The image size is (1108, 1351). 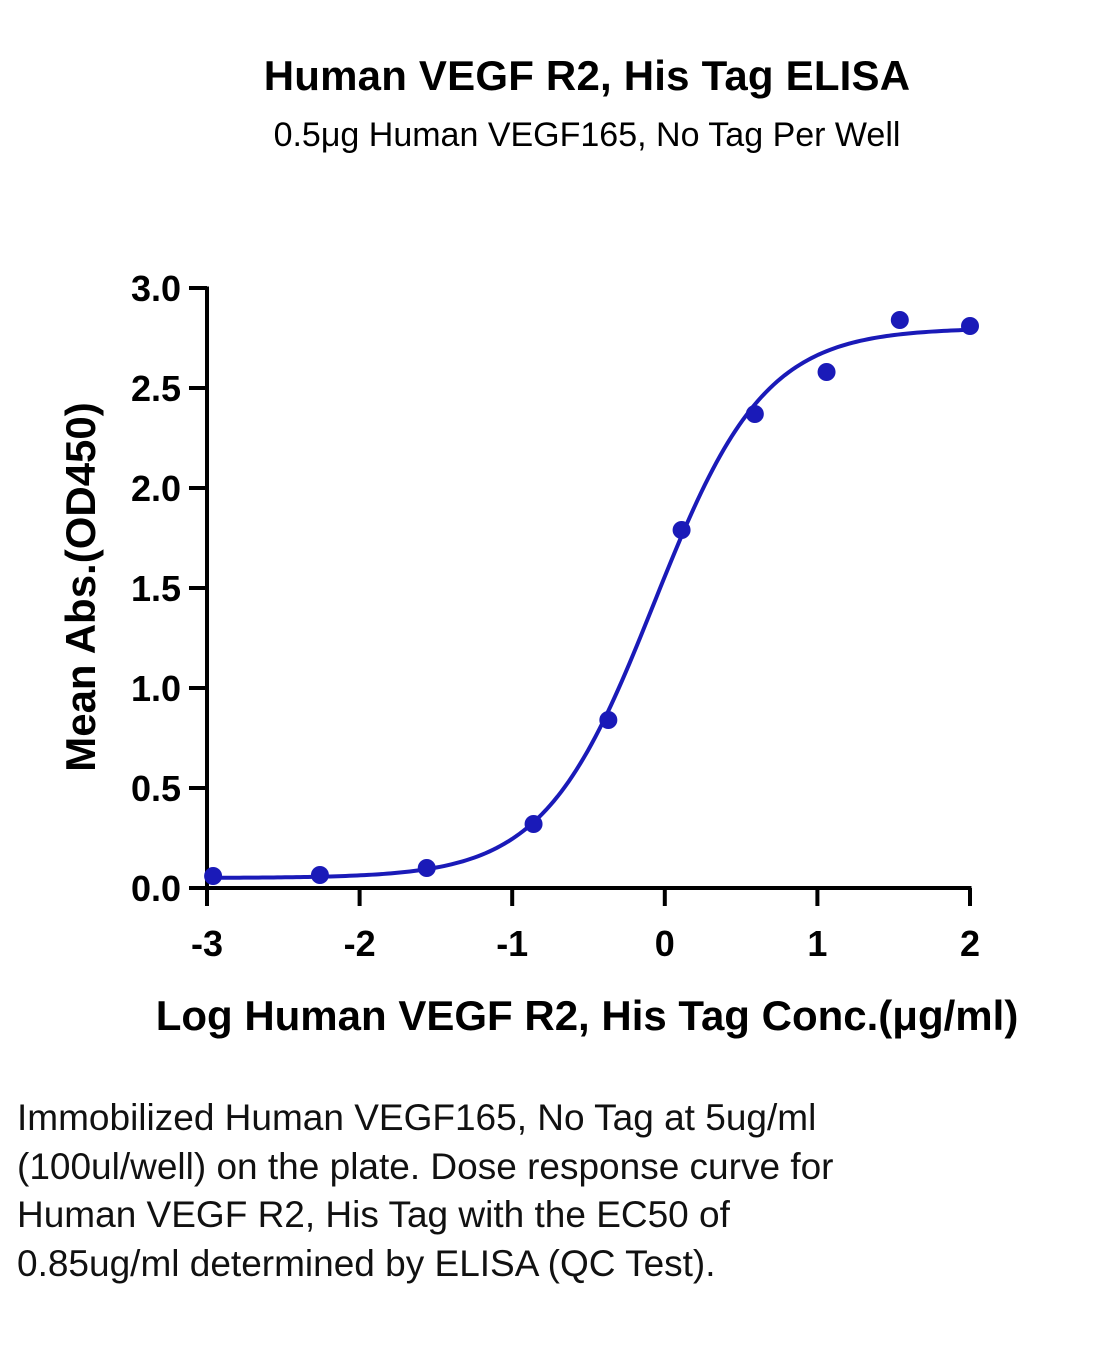 I want to click on x-tick-label: -2, so click(x=360, y=943).